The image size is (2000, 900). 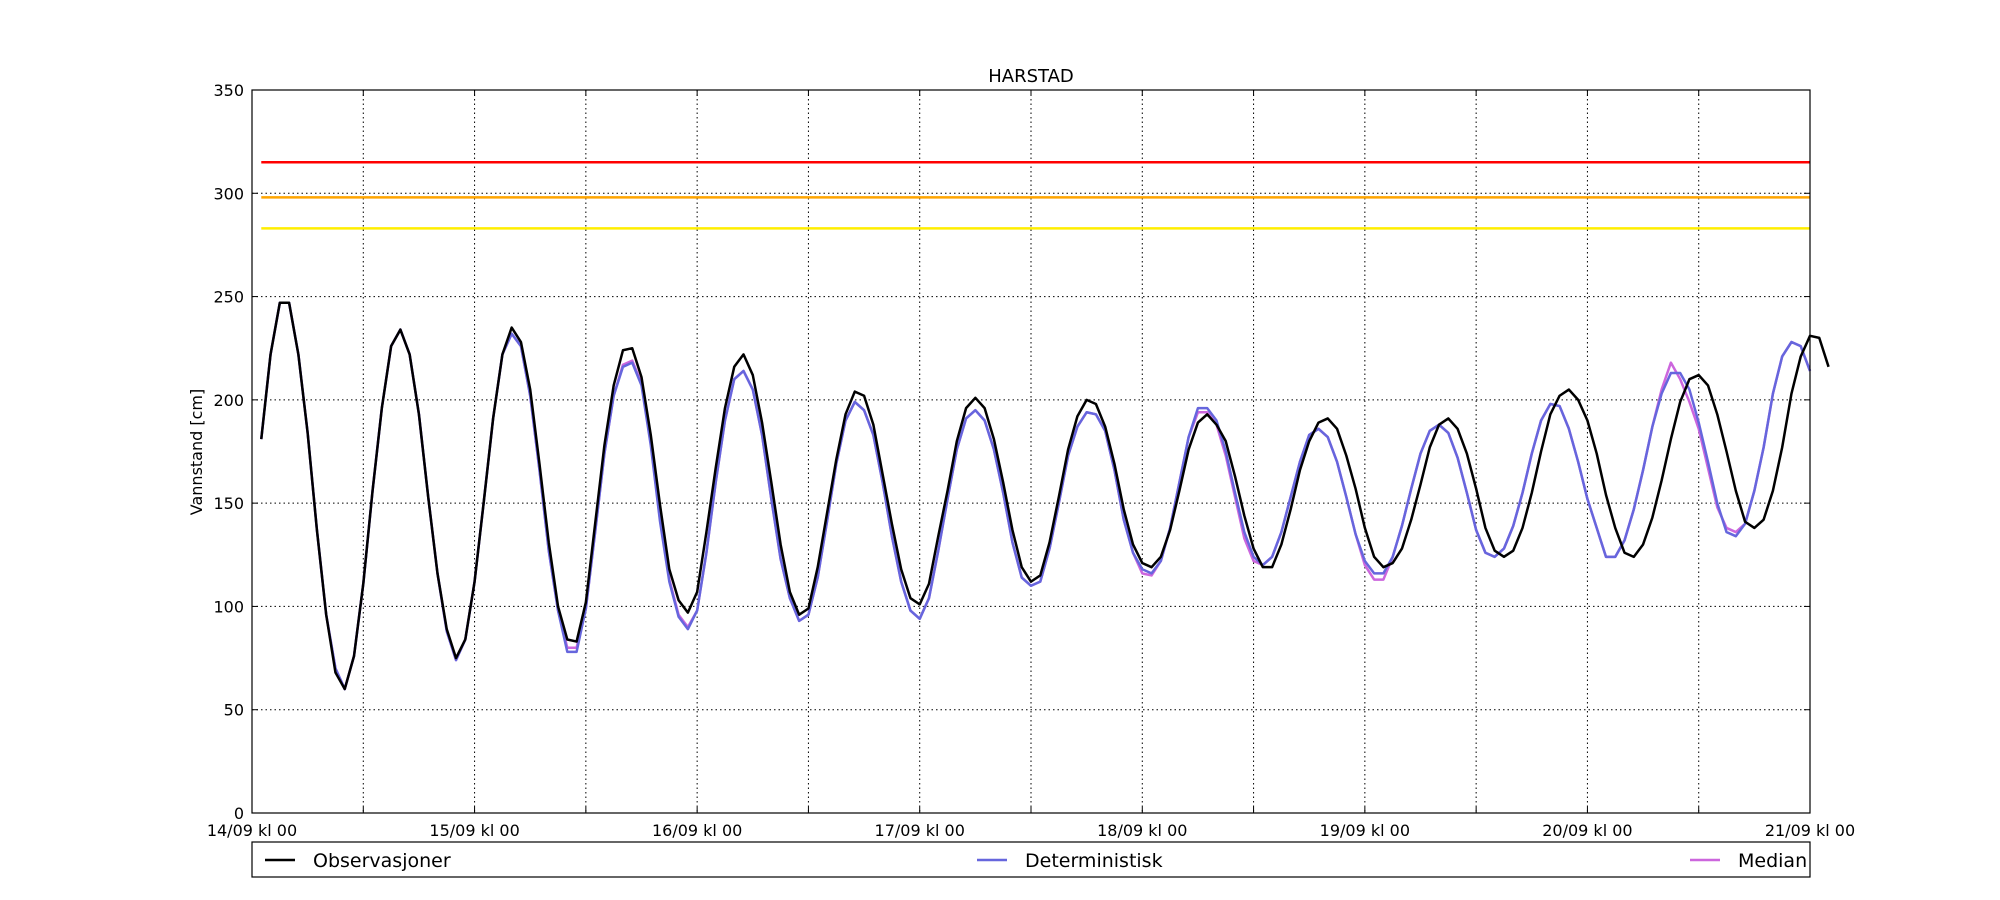 I want to click on threshold-lines, so click(x=1035, y=195).